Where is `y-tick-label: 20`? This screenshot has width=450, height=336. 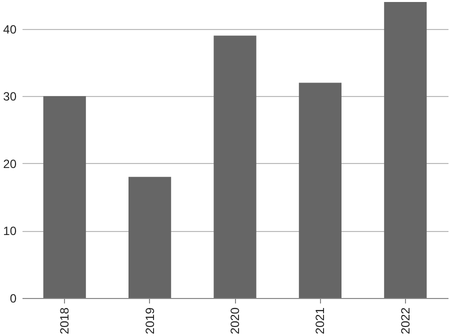 y-tick-label: 20 is located at coordinates (10, 163).